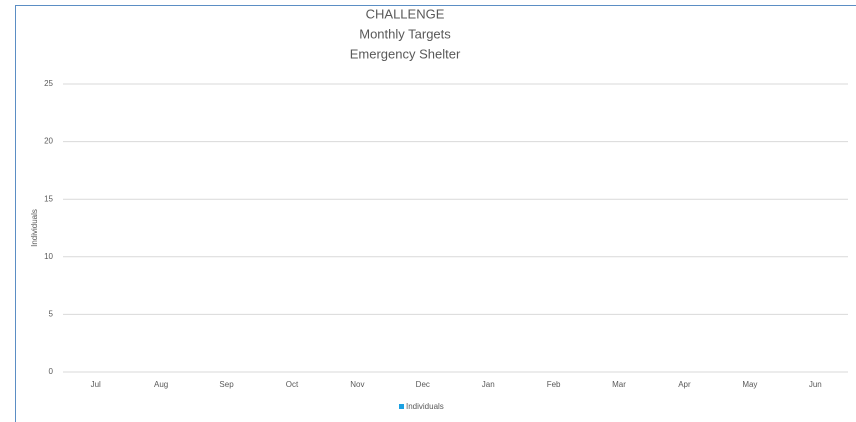 The image size is (856, 422). What do you see at coordinates (48, 256) in the screenshot?
I see `y-tick-label: 10` at bounding box center [48, 256].